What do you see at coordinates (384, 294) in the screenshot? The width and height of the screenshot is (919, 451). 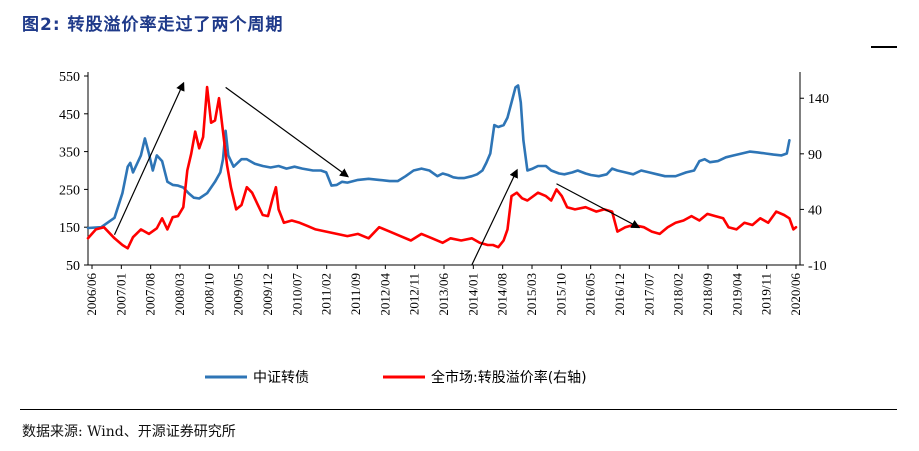 I see `x-tick-label: 2012/04` at bounding box center [384, 294].